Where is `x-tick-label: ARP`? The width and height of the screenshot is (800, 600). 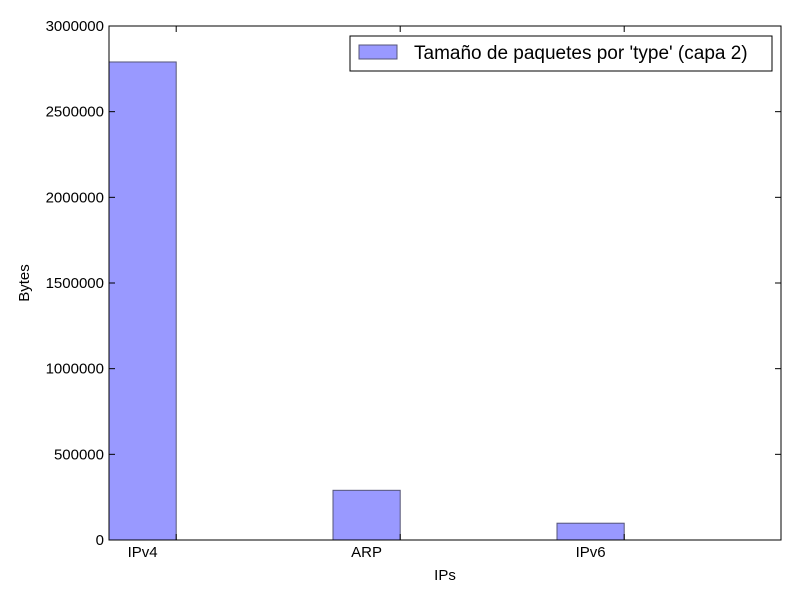
x-tick-label: ARP is located at coordinates (366, 552).